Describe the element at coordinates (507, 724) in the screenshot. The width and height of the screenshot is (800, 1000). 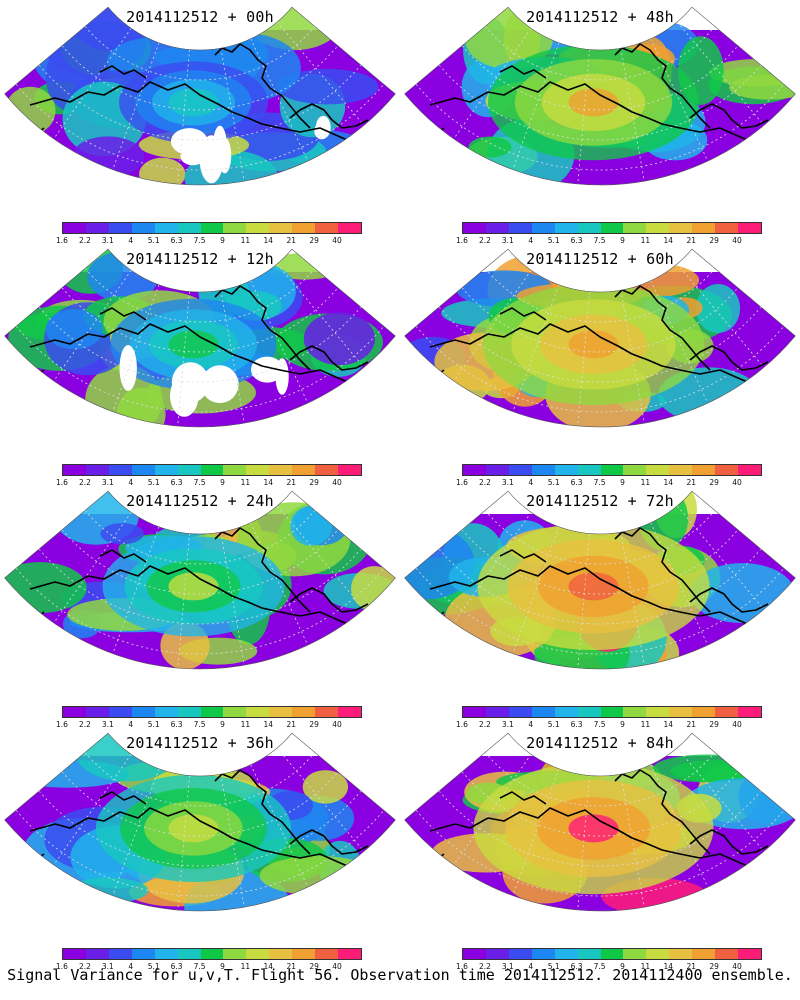
I see `colorbar-tick-label: 3.1` at that location.